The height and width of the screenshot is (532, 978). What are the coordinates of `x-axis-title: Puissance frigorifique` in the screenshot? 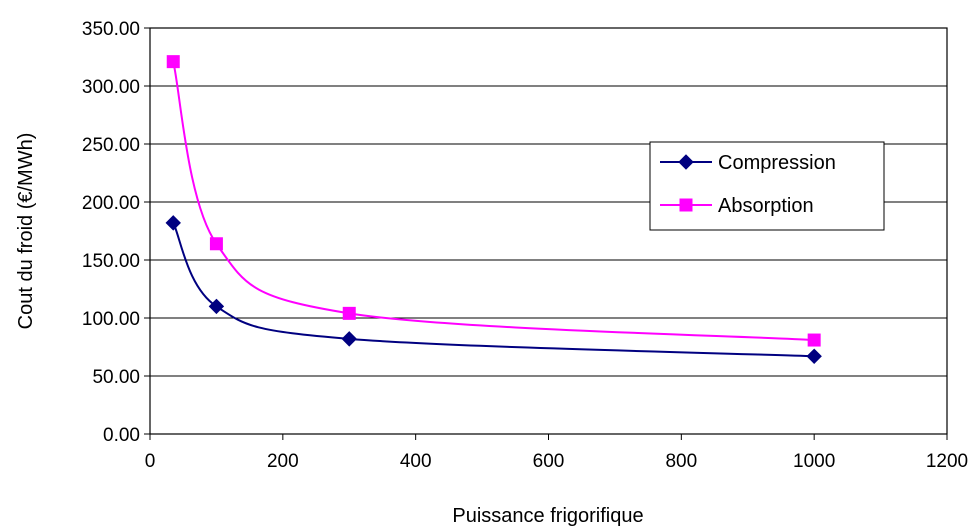 It's located at (547, 516).